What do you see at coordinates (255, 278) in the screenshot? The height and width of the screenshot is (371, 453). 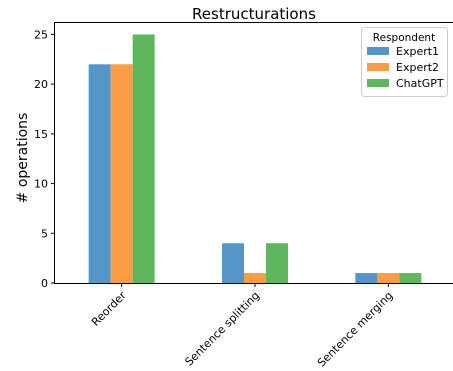 I see `bar-expert2-sentence-splitting` at bounding box center [255, 278].